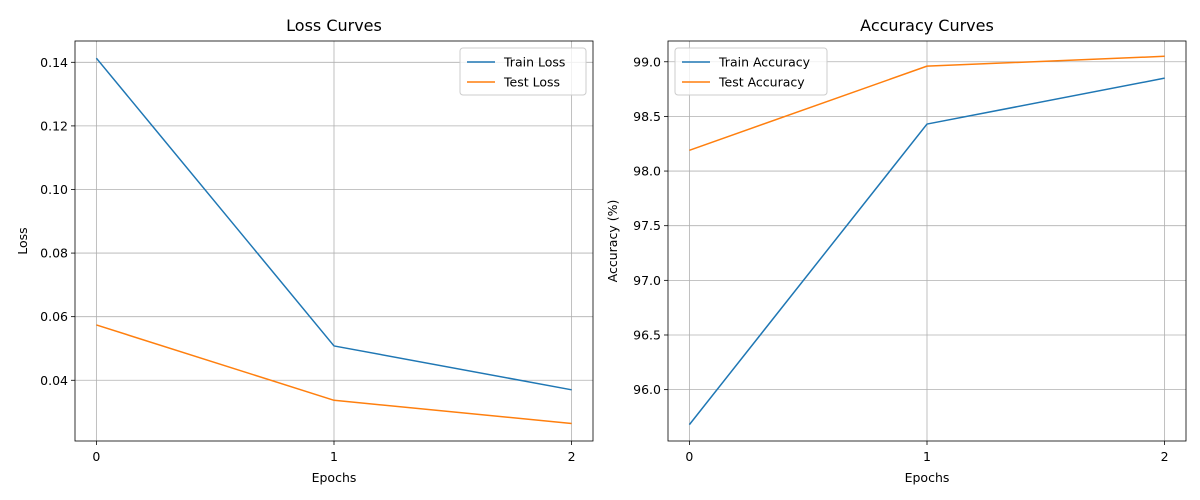 This screenshot has width=1200, height=500. I want to click on y-tick-label: 0.08, so click(54, 253).